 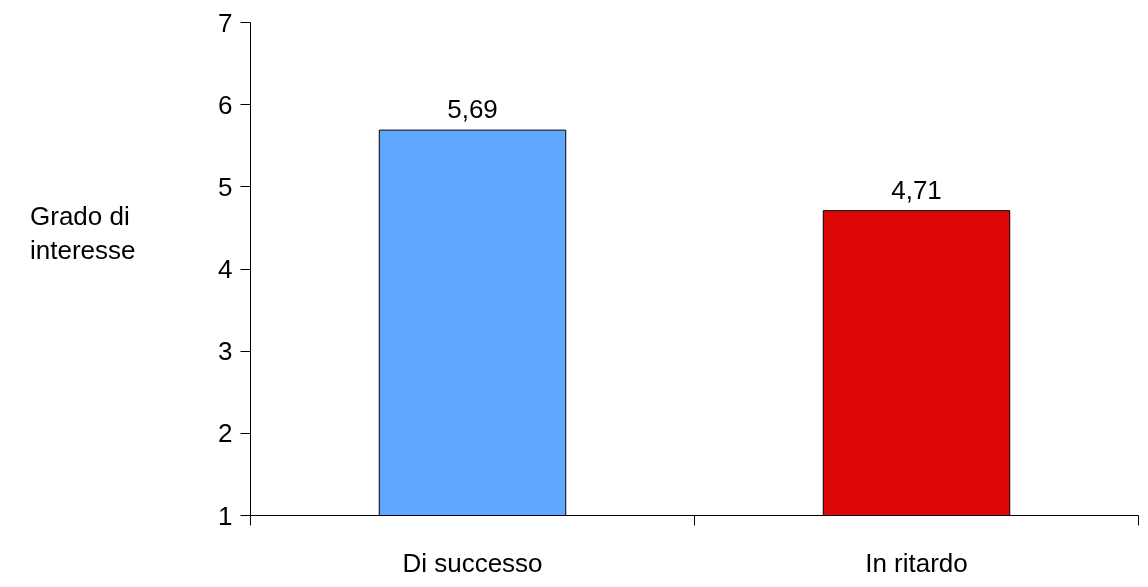 I want to click on y-axis-title: Grado di interesse, so click(x=83, y=233).